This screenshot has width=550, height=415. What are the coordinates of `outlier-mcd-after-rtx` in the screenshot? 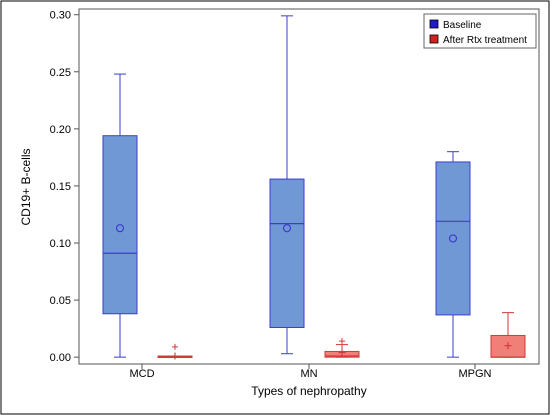 It's located at (175, 346).